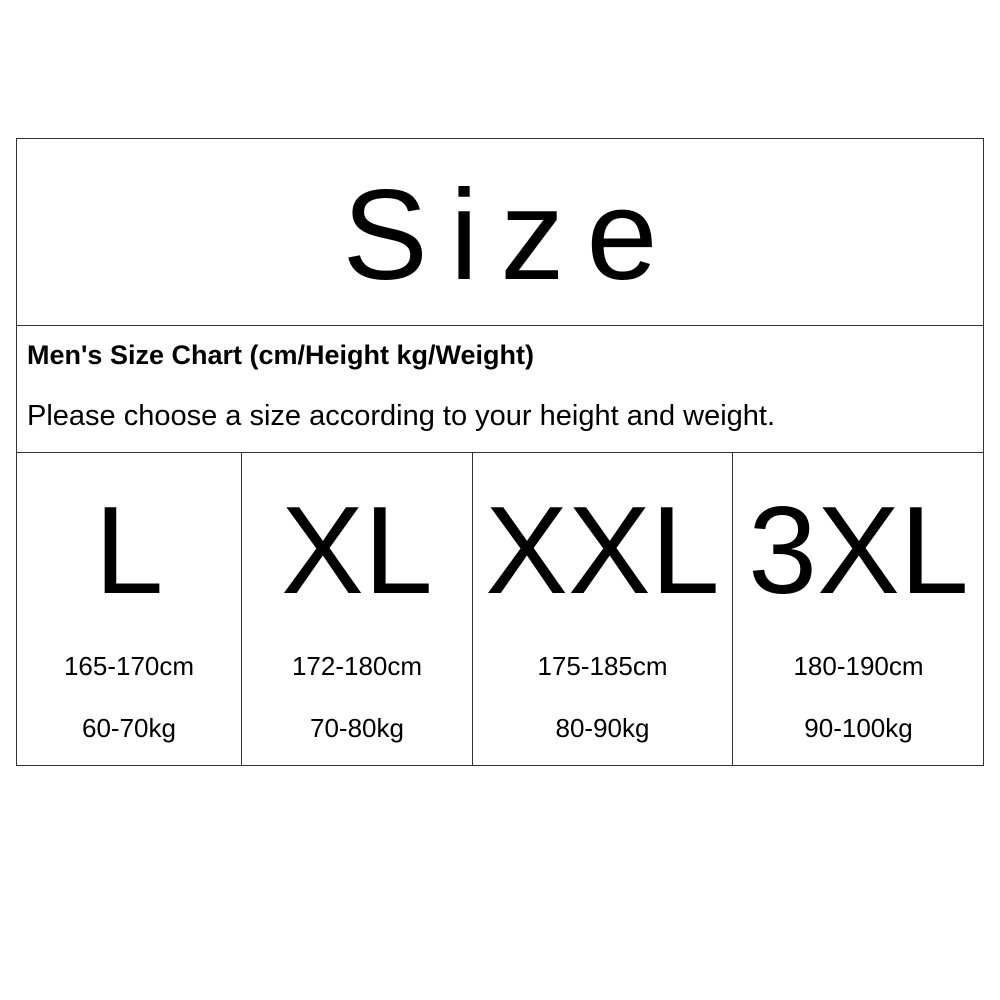  Describe the element at coordinates (280, 355) in the screenshot. I see `chart-heading: Men's Size Chart (cm/Height kg/Weight)` at that location.